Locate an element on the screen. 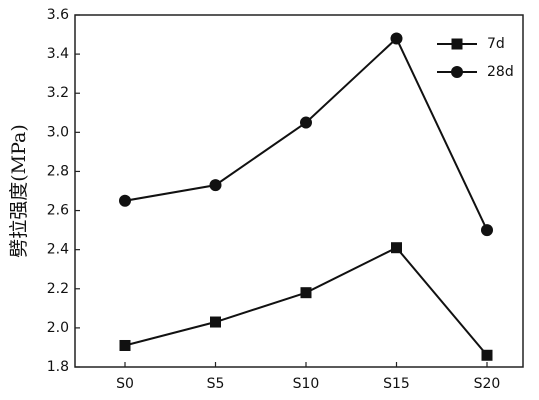 This screenshot has height=400, width=539. y-tick-label: 2.0 is located at coordinates (58, 328).